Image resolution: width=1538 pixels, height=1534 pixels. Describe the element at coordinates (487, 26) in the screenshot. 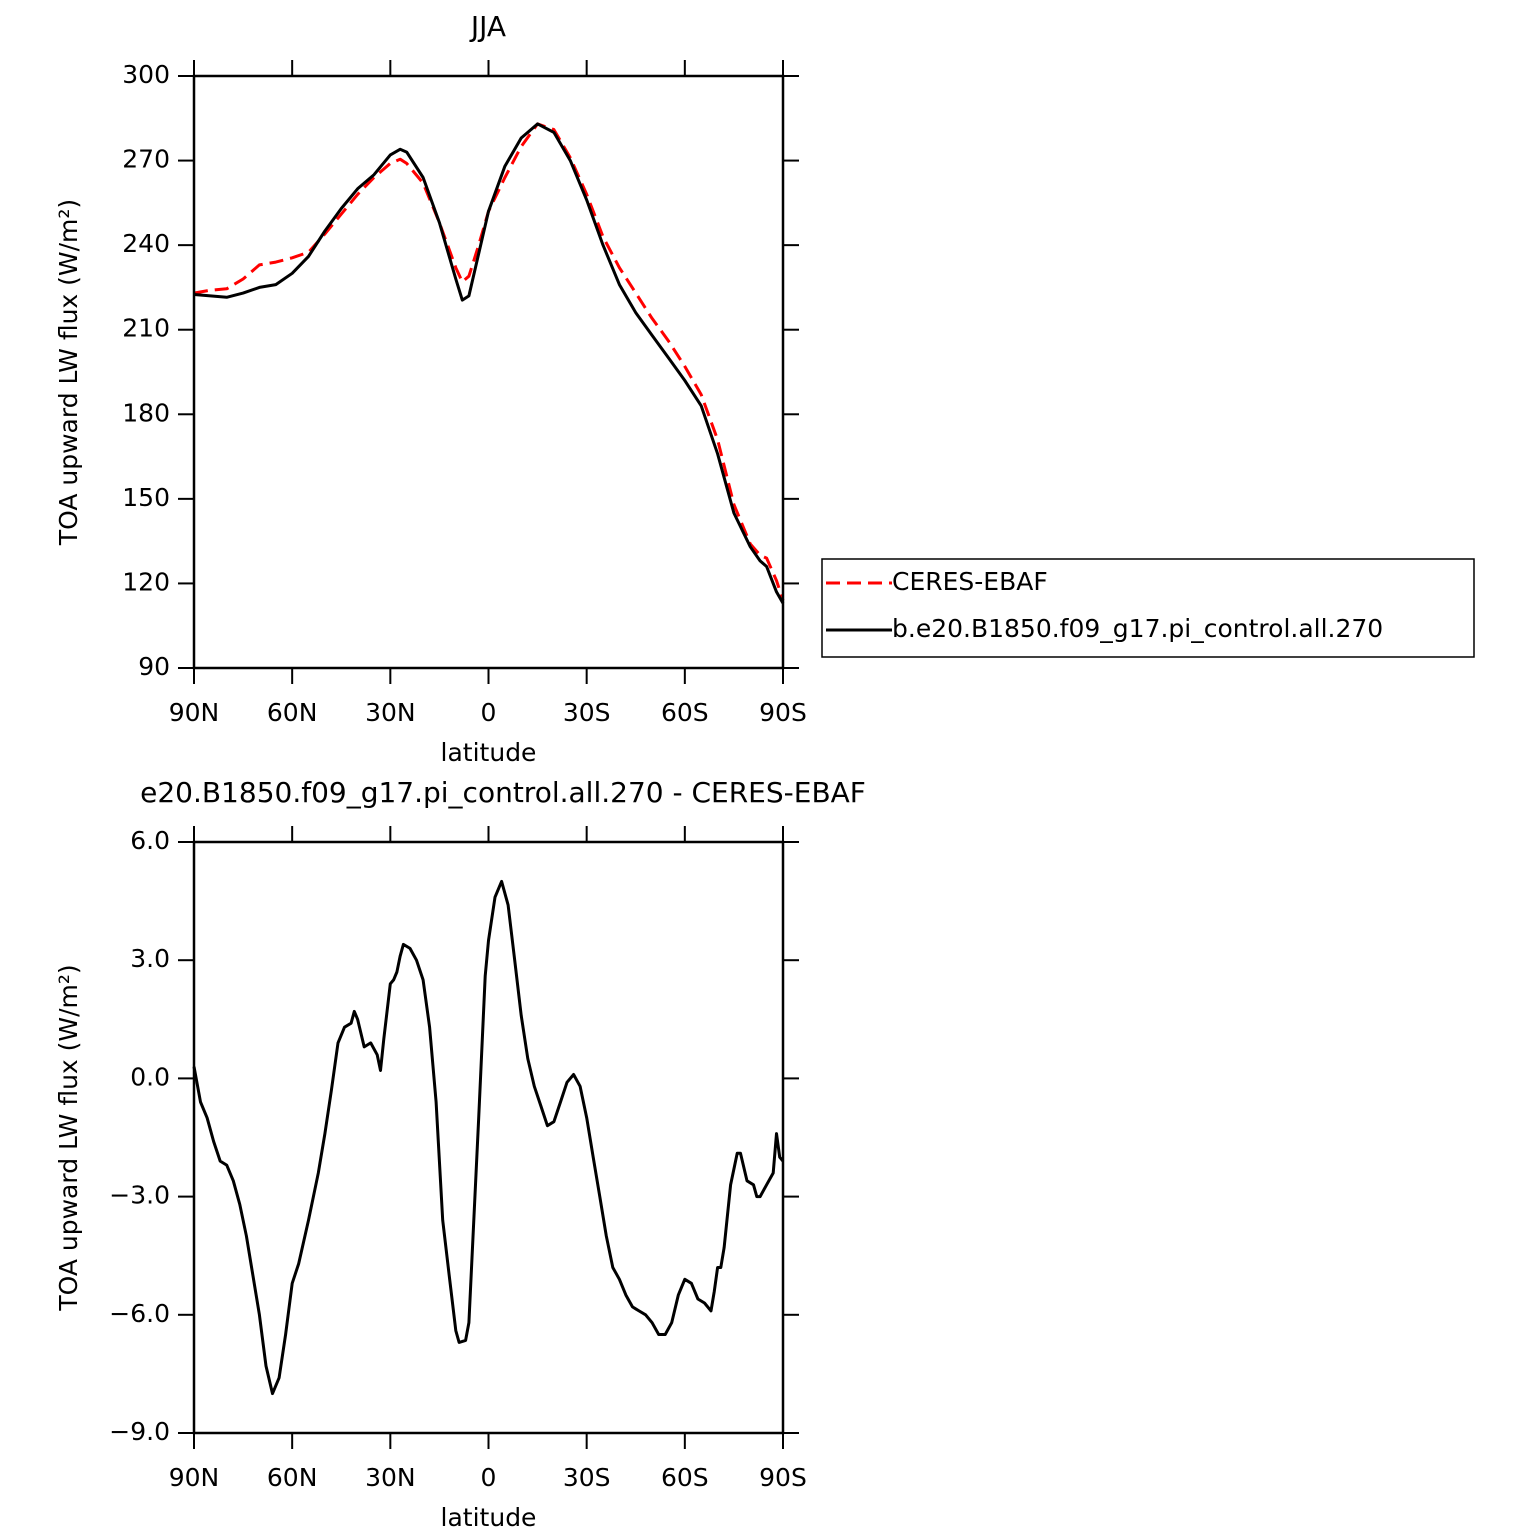

I see `chart-title: JJA` at that location.